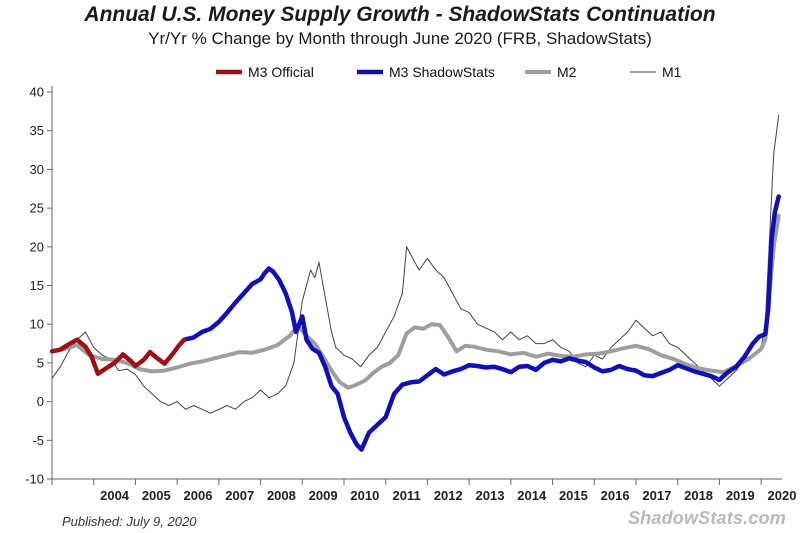 This screenshot has height=533, width=800. What do you see at coordinates (198, 495) in the screenshot?
I see `x-tick-label: 2006` at bounding box center [198, 495].